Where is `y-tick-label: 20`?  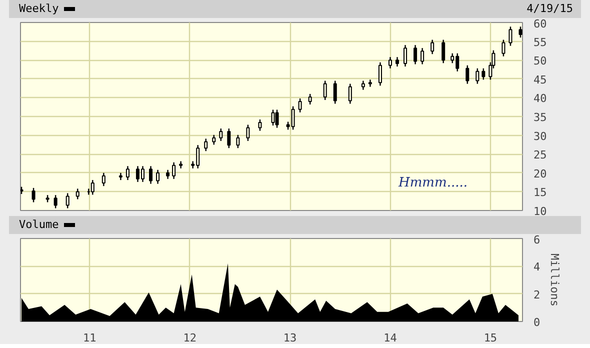 y-tick-label: 20 is located at coordinates (540, 173).